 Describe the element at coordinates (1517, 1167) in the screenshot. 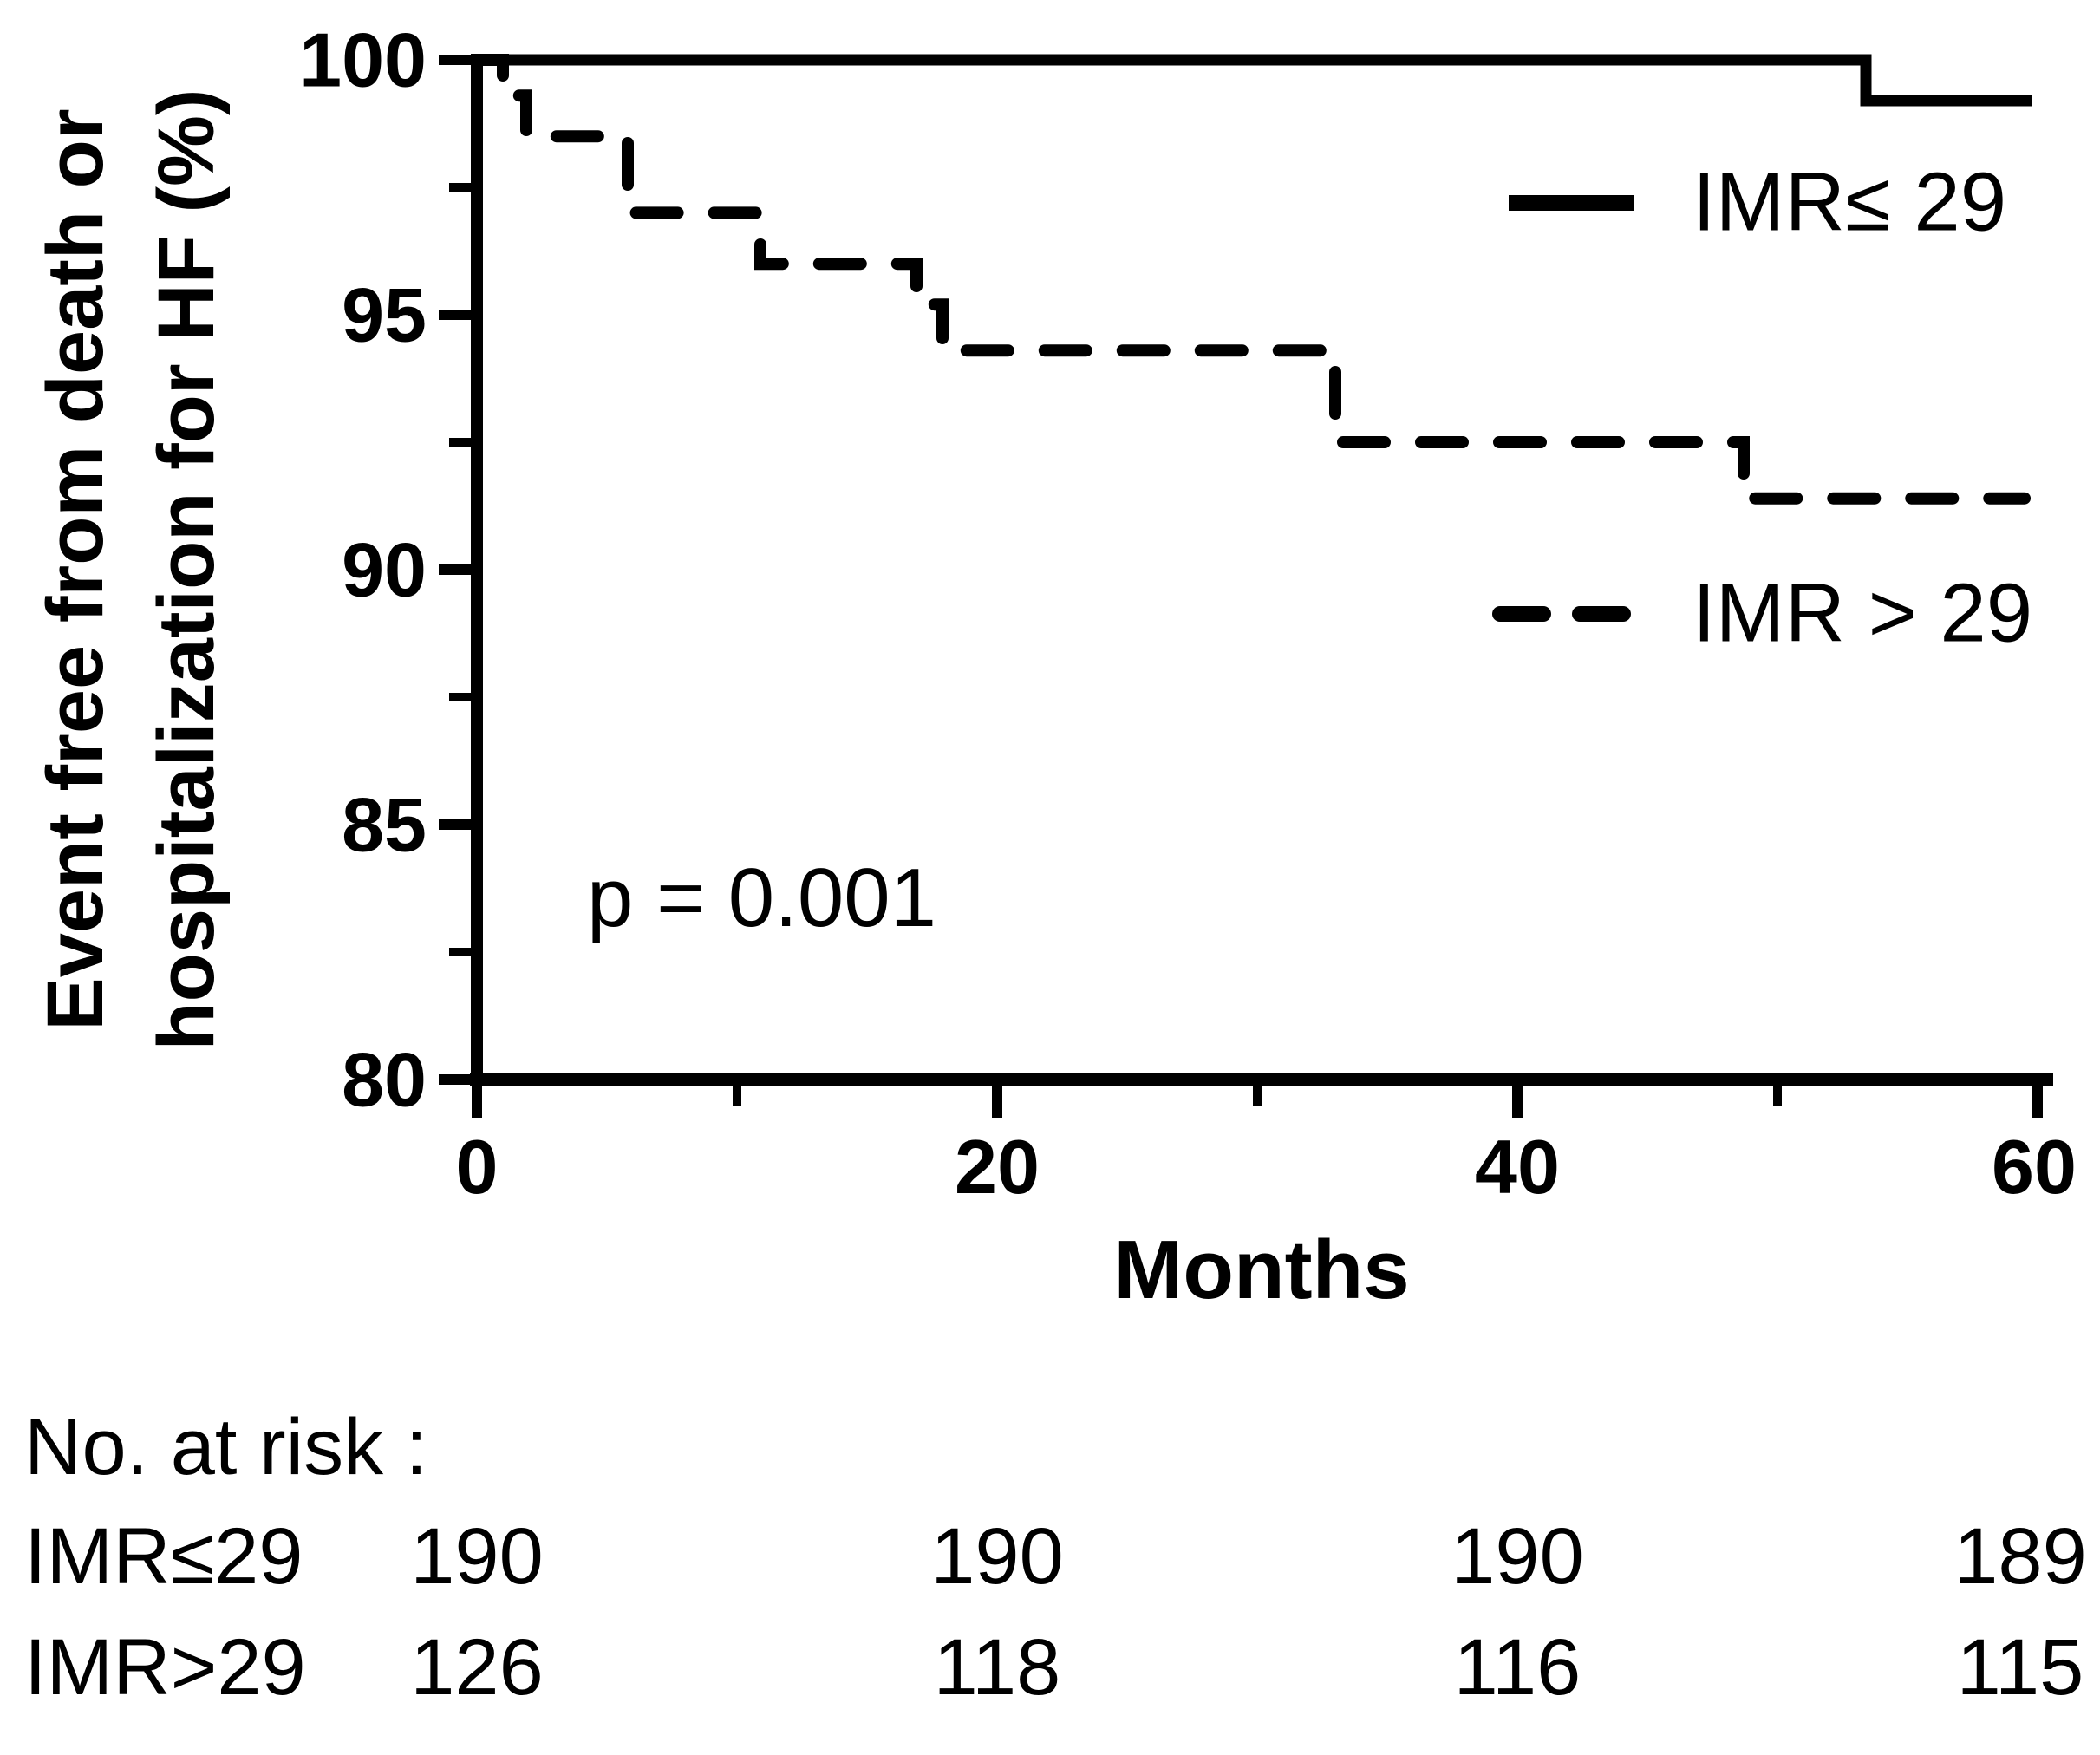

I see `x-tick-label-40: 40` at that location.